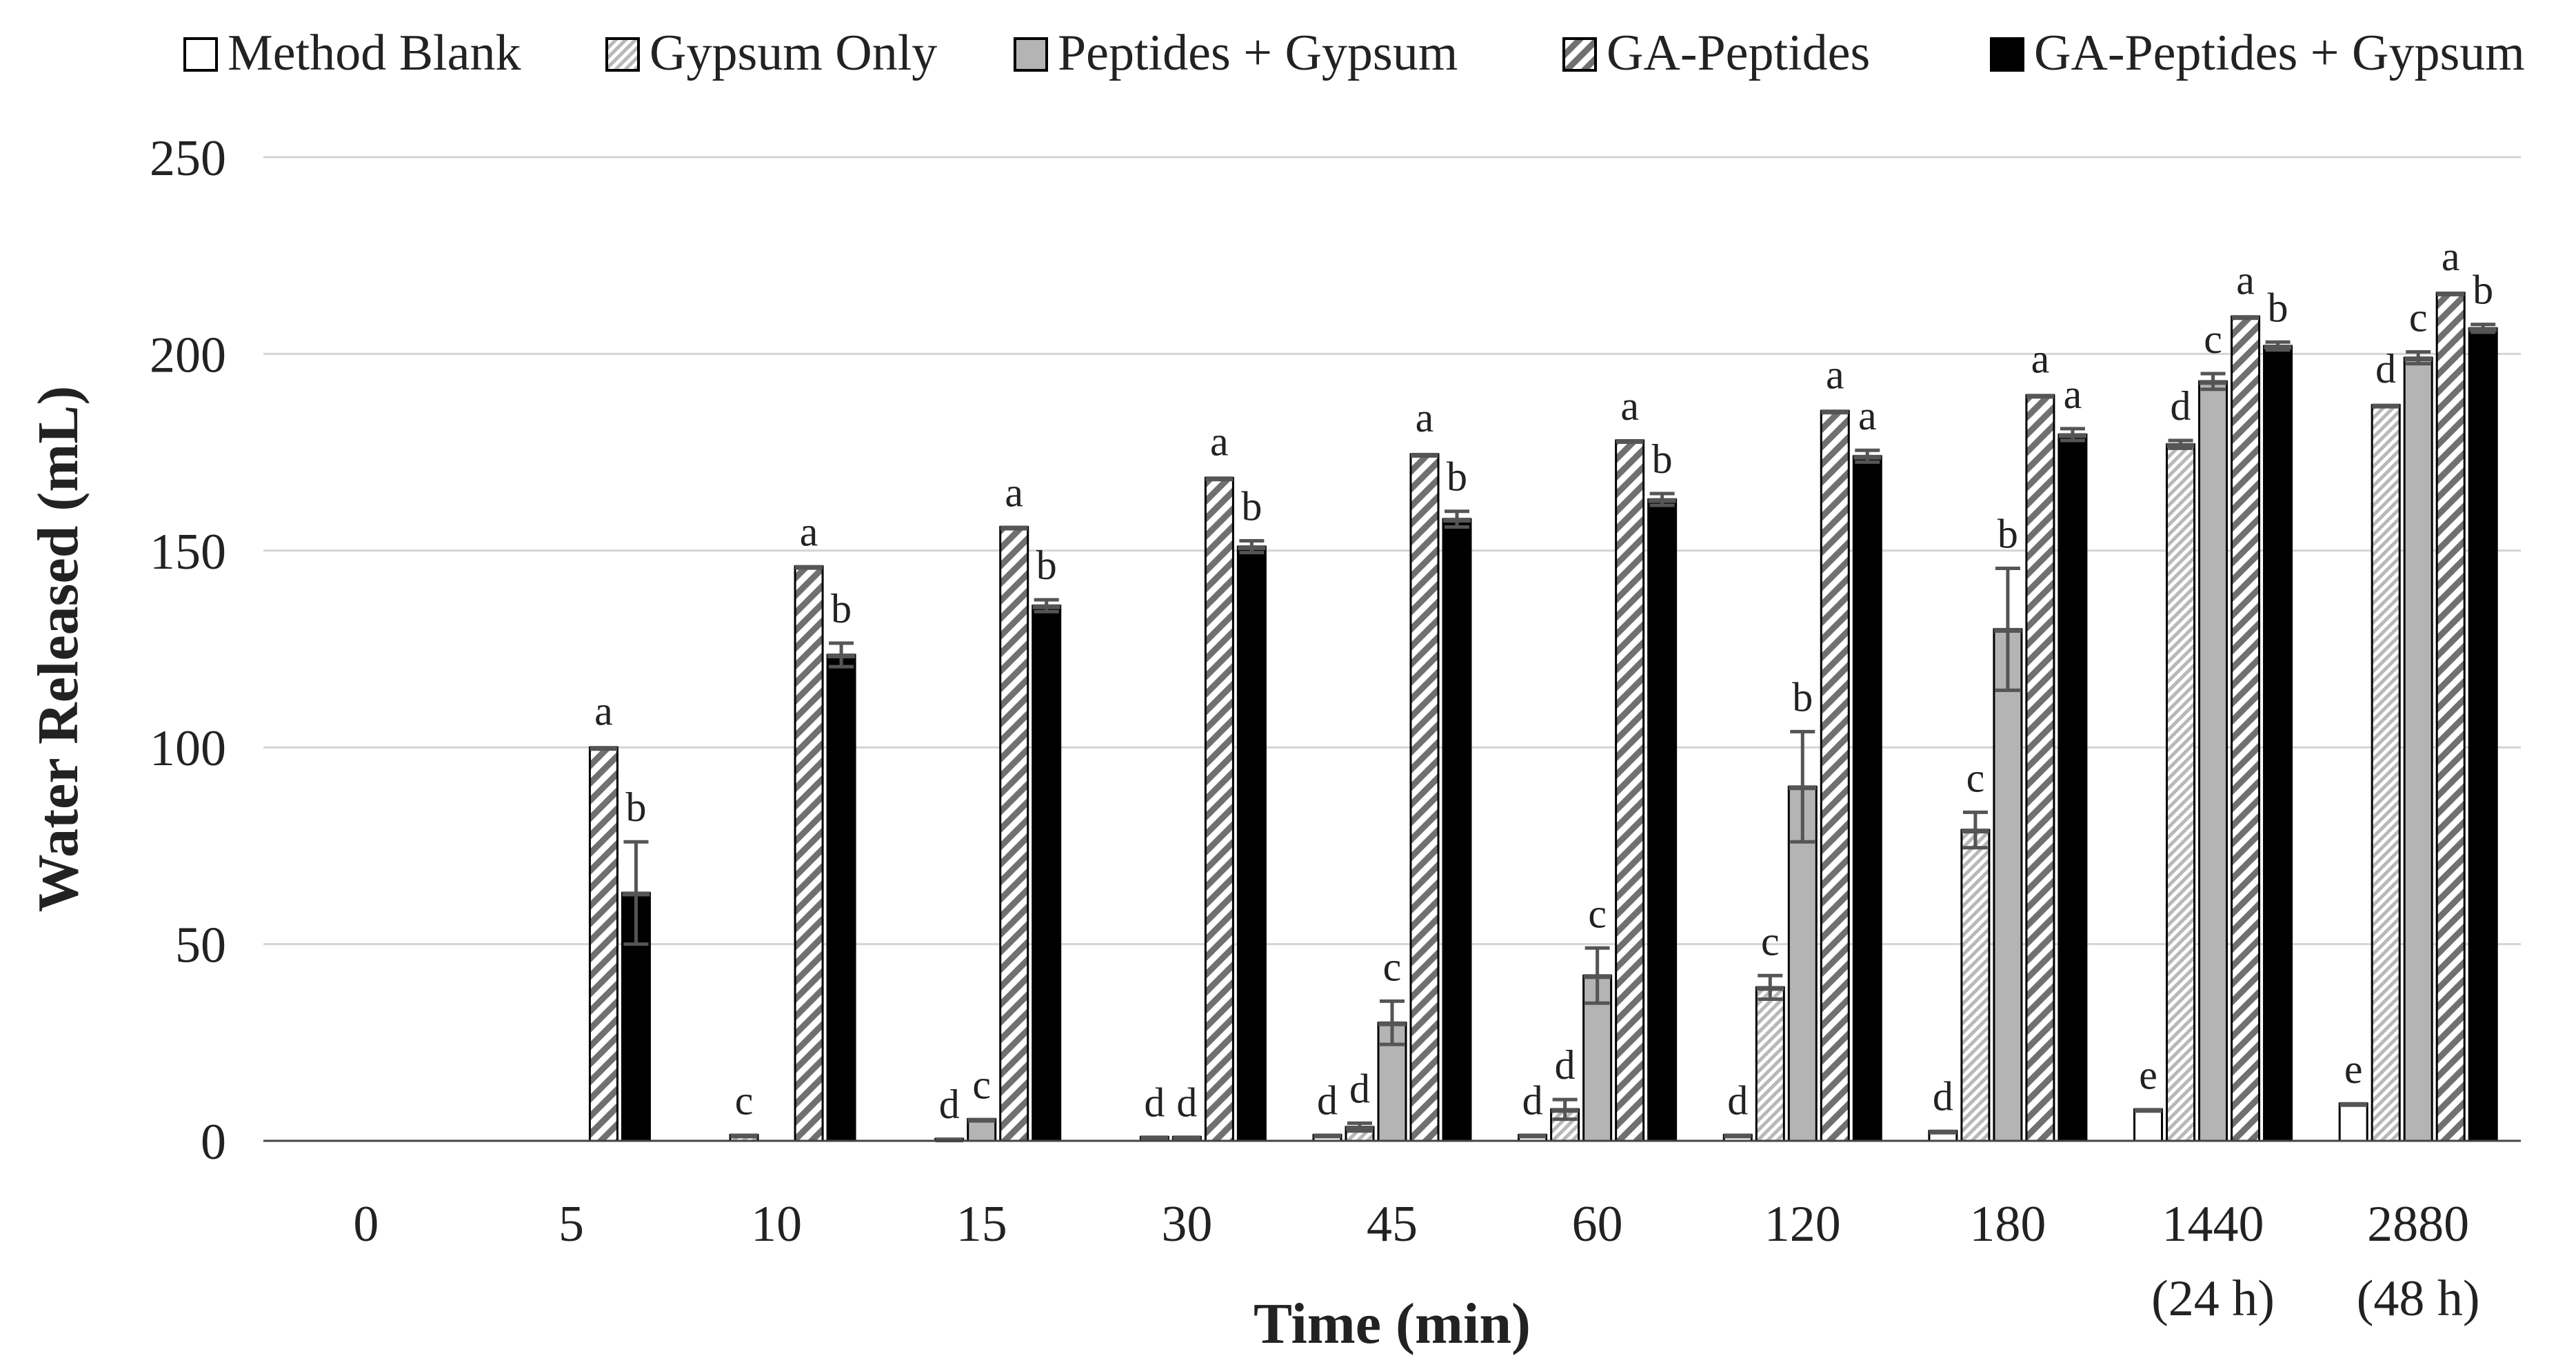 The height and width of the screenshot is (1369, 2576). Describe the element at coordinates (1579, 55) in the screenshot. I see `legend-swatch-ga-peptides` at that location.